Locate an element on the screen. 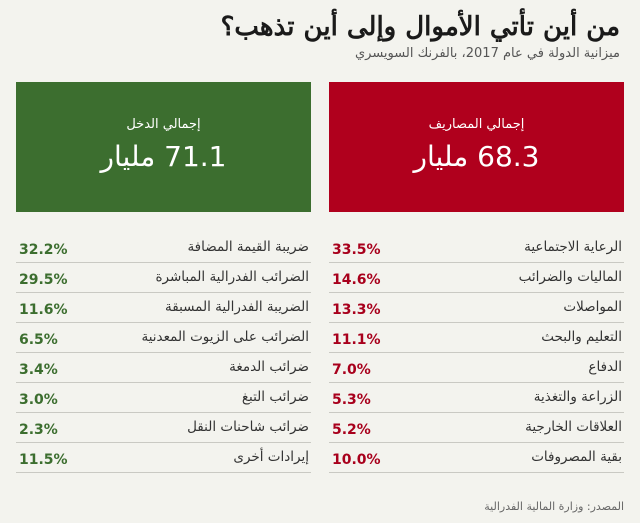 Image resolution: width=640 pixels, height=523 pixels. income-percent: 3.0% is located at coordinates (38, 400).